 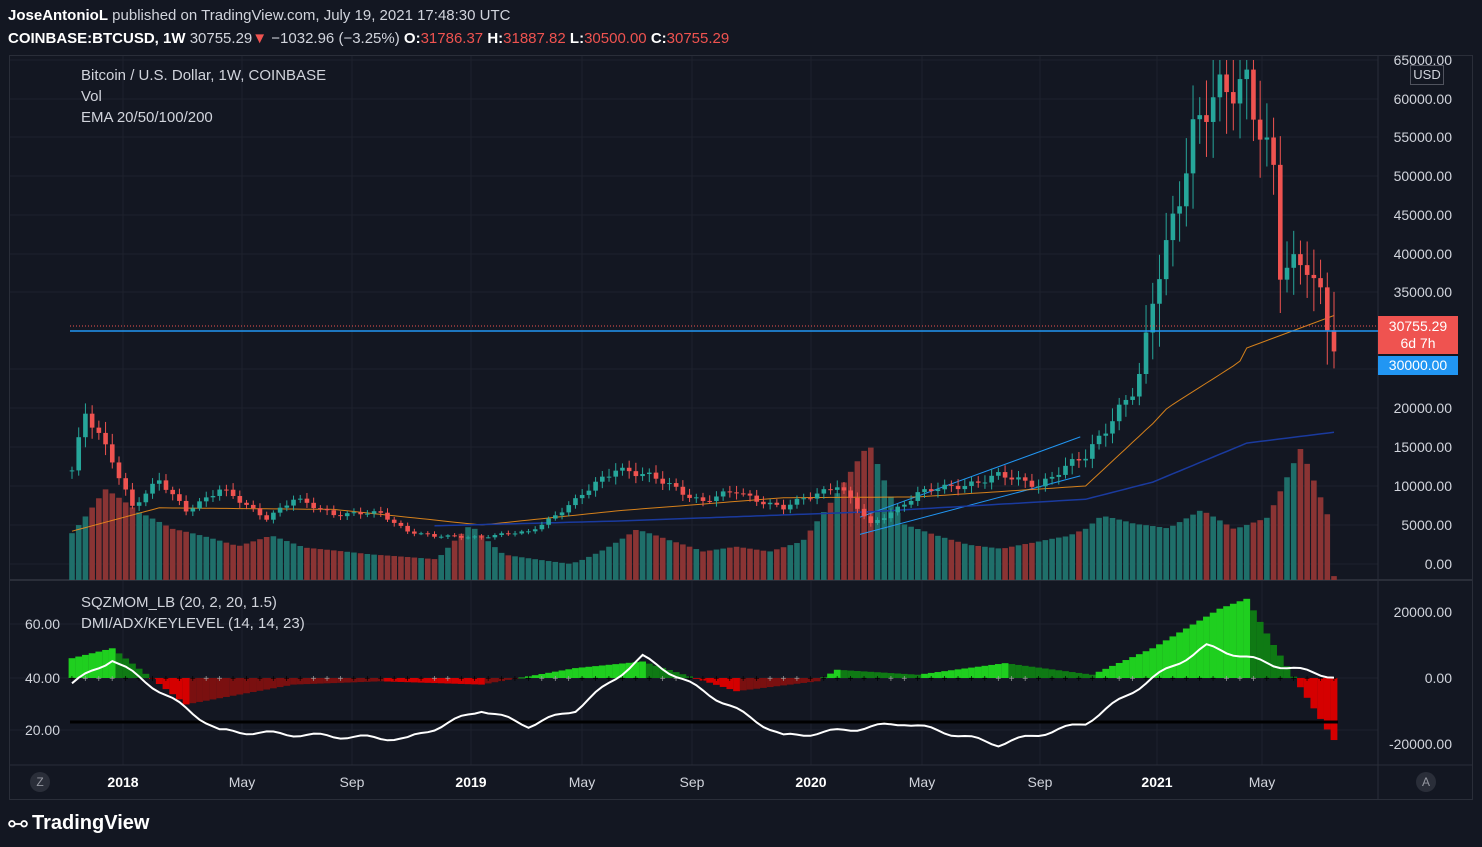 What do you see at coordinates (1426, 782) in the screenshot?
I see `auto-scale-button: A` at bounding box center [1426, 782].